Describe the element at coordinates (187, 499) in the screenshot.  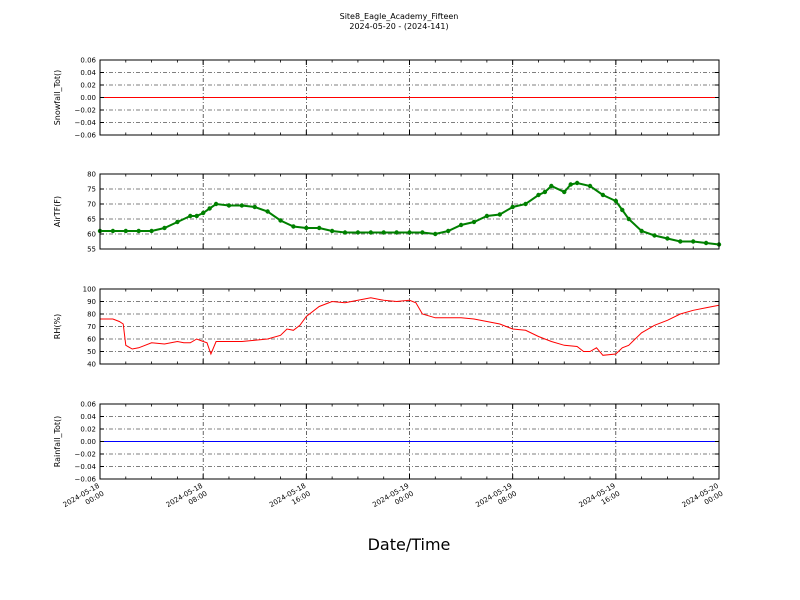
I see `x-tick-label: 2024-05-1808:00` at that location.